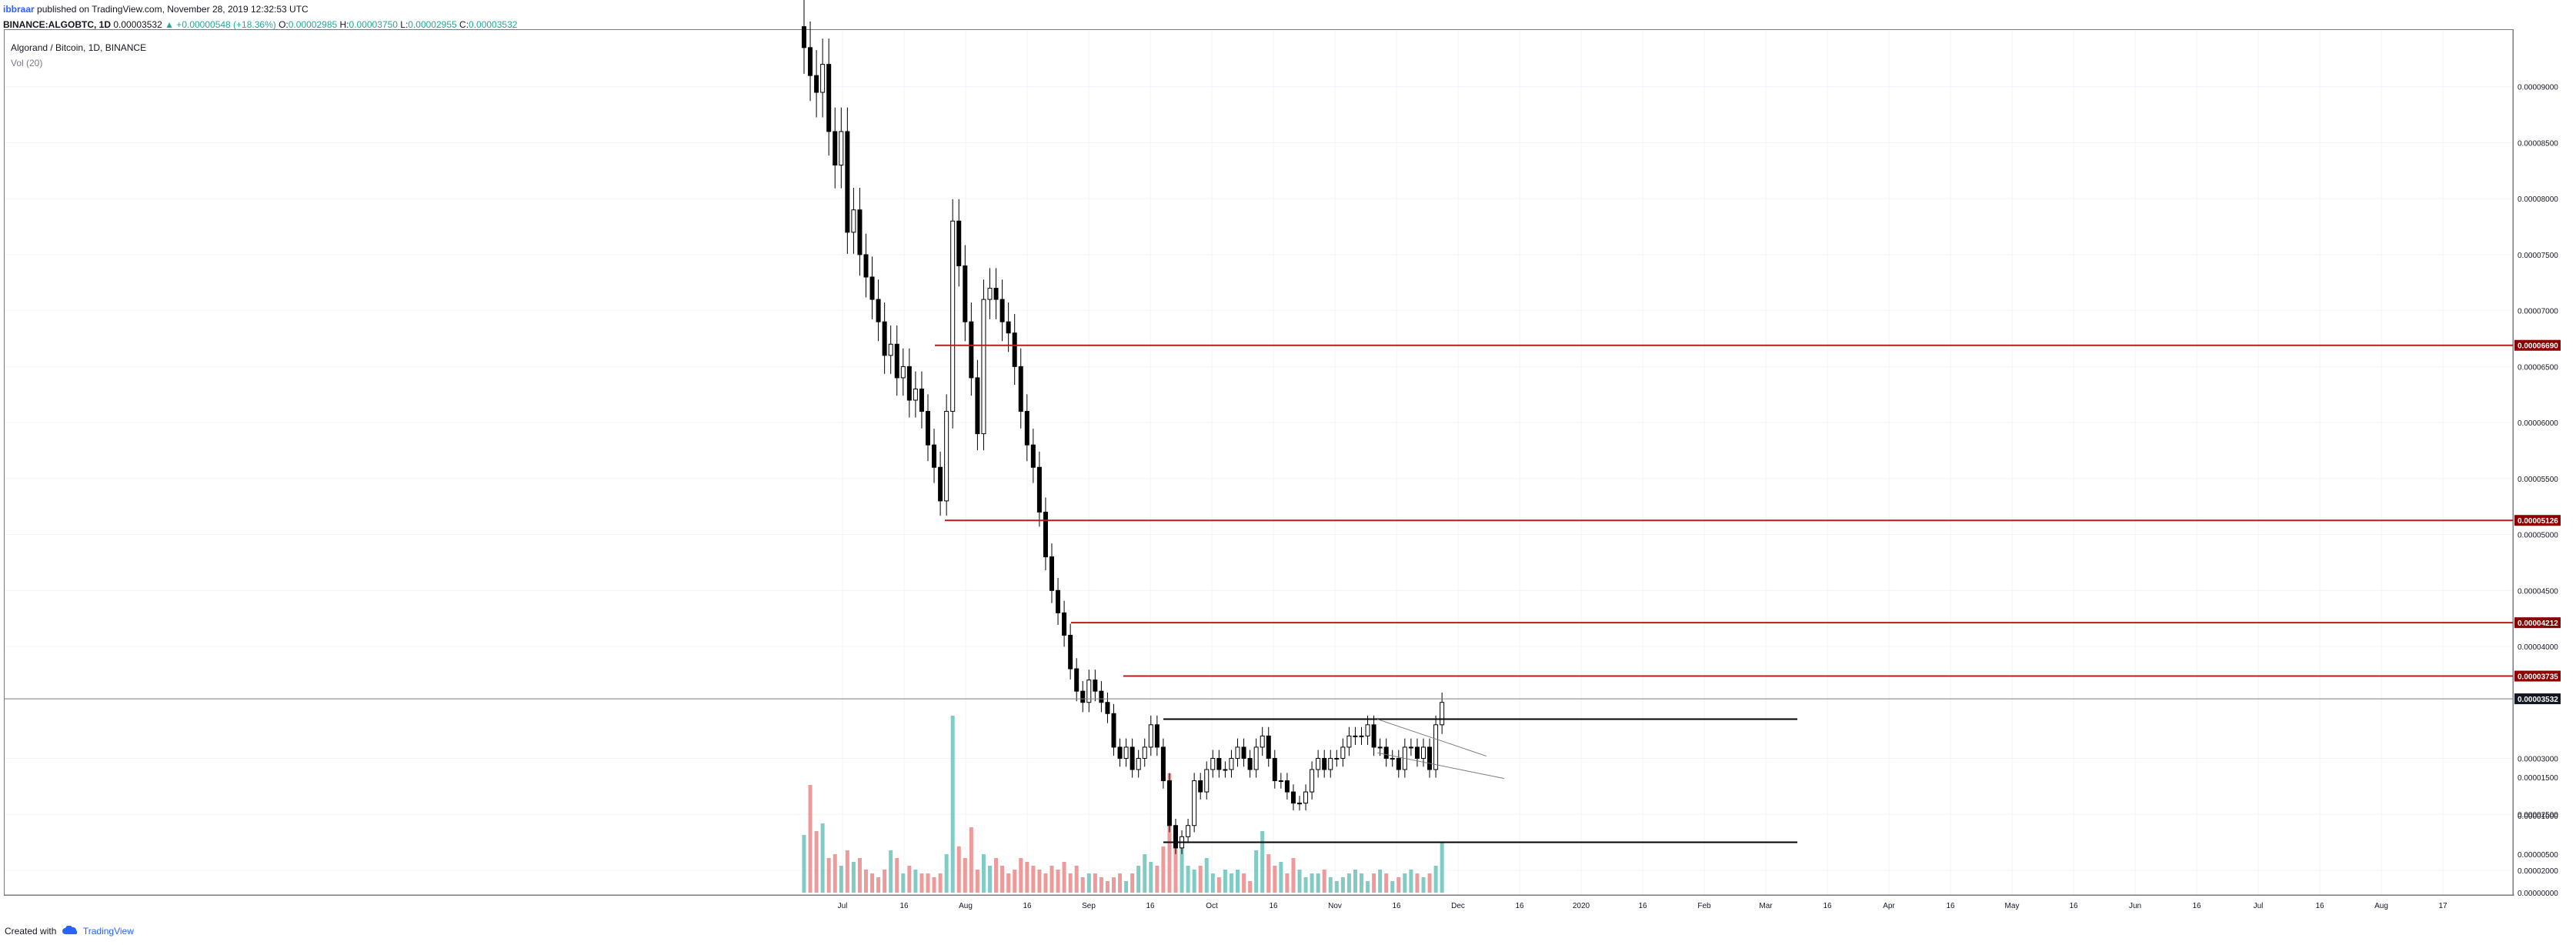 This screenshot has width=2576, height=945. Describe the element at coordinates (70, 932) in the screenshot. I see `tradingview-cloud-icon` at that location.